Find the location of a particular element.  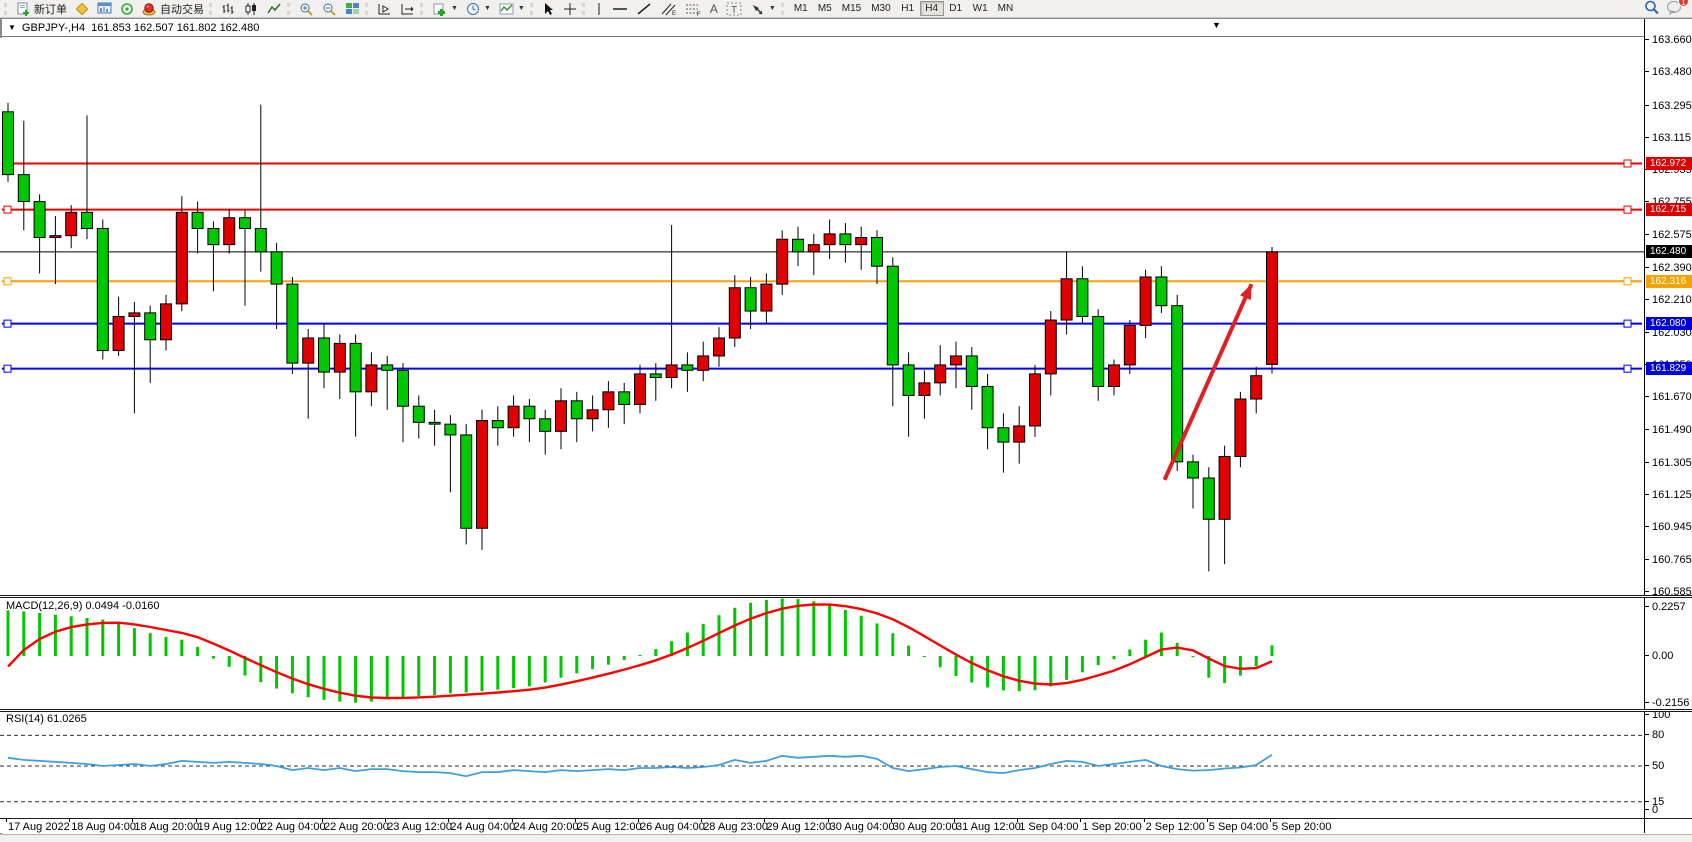

text-tool-button: A is located at coordinates (714, 9).